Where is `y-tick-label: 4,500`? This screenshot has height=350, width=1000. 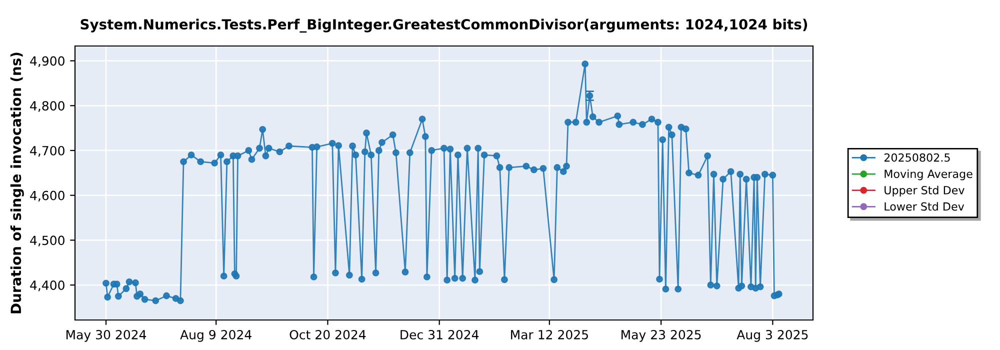
y-tick-label: 4,500 is located at coordinates (47, 241).